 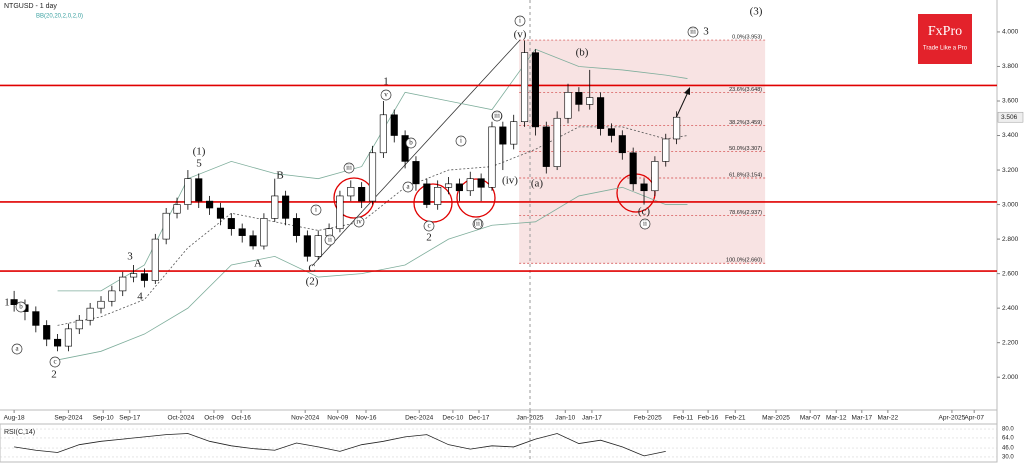 What do you see at coordinates (529, 418) in the screenshot?
I see `x-tick-label: Jan-2025` at bounding box center [529, 418].